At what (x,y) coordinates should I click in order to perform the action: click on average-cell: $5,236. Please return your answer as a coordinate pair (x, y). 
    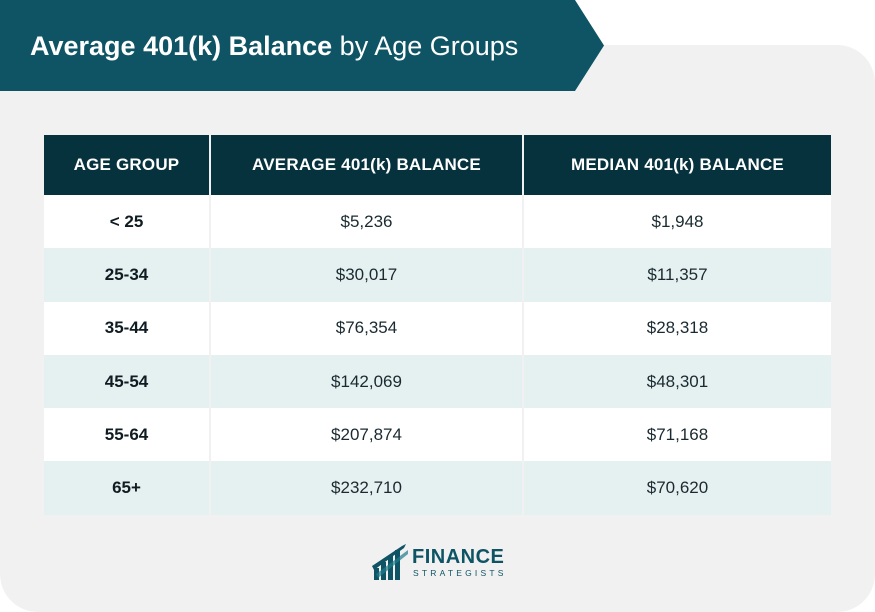
    Looking at the image, I should click on (366, 222).